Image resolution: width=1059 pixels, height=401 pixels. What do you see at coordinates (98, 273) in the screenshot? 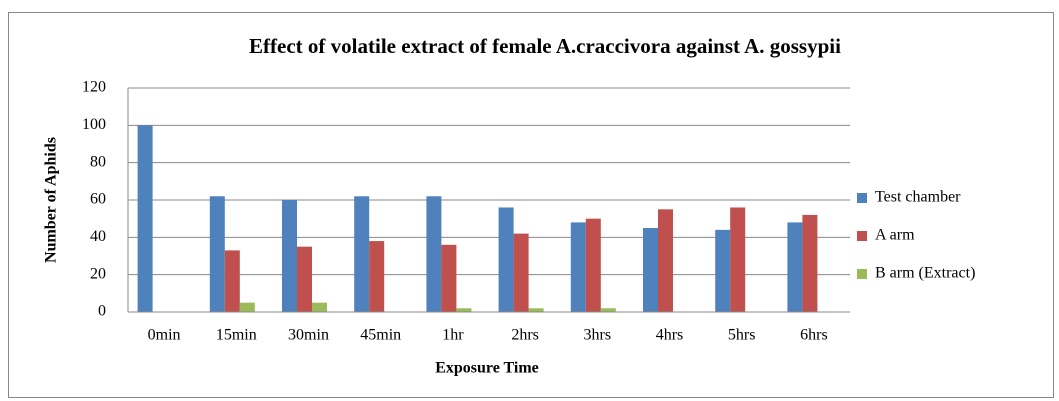
I see `y-tick-label: 20` at bounding box center [98, 273].